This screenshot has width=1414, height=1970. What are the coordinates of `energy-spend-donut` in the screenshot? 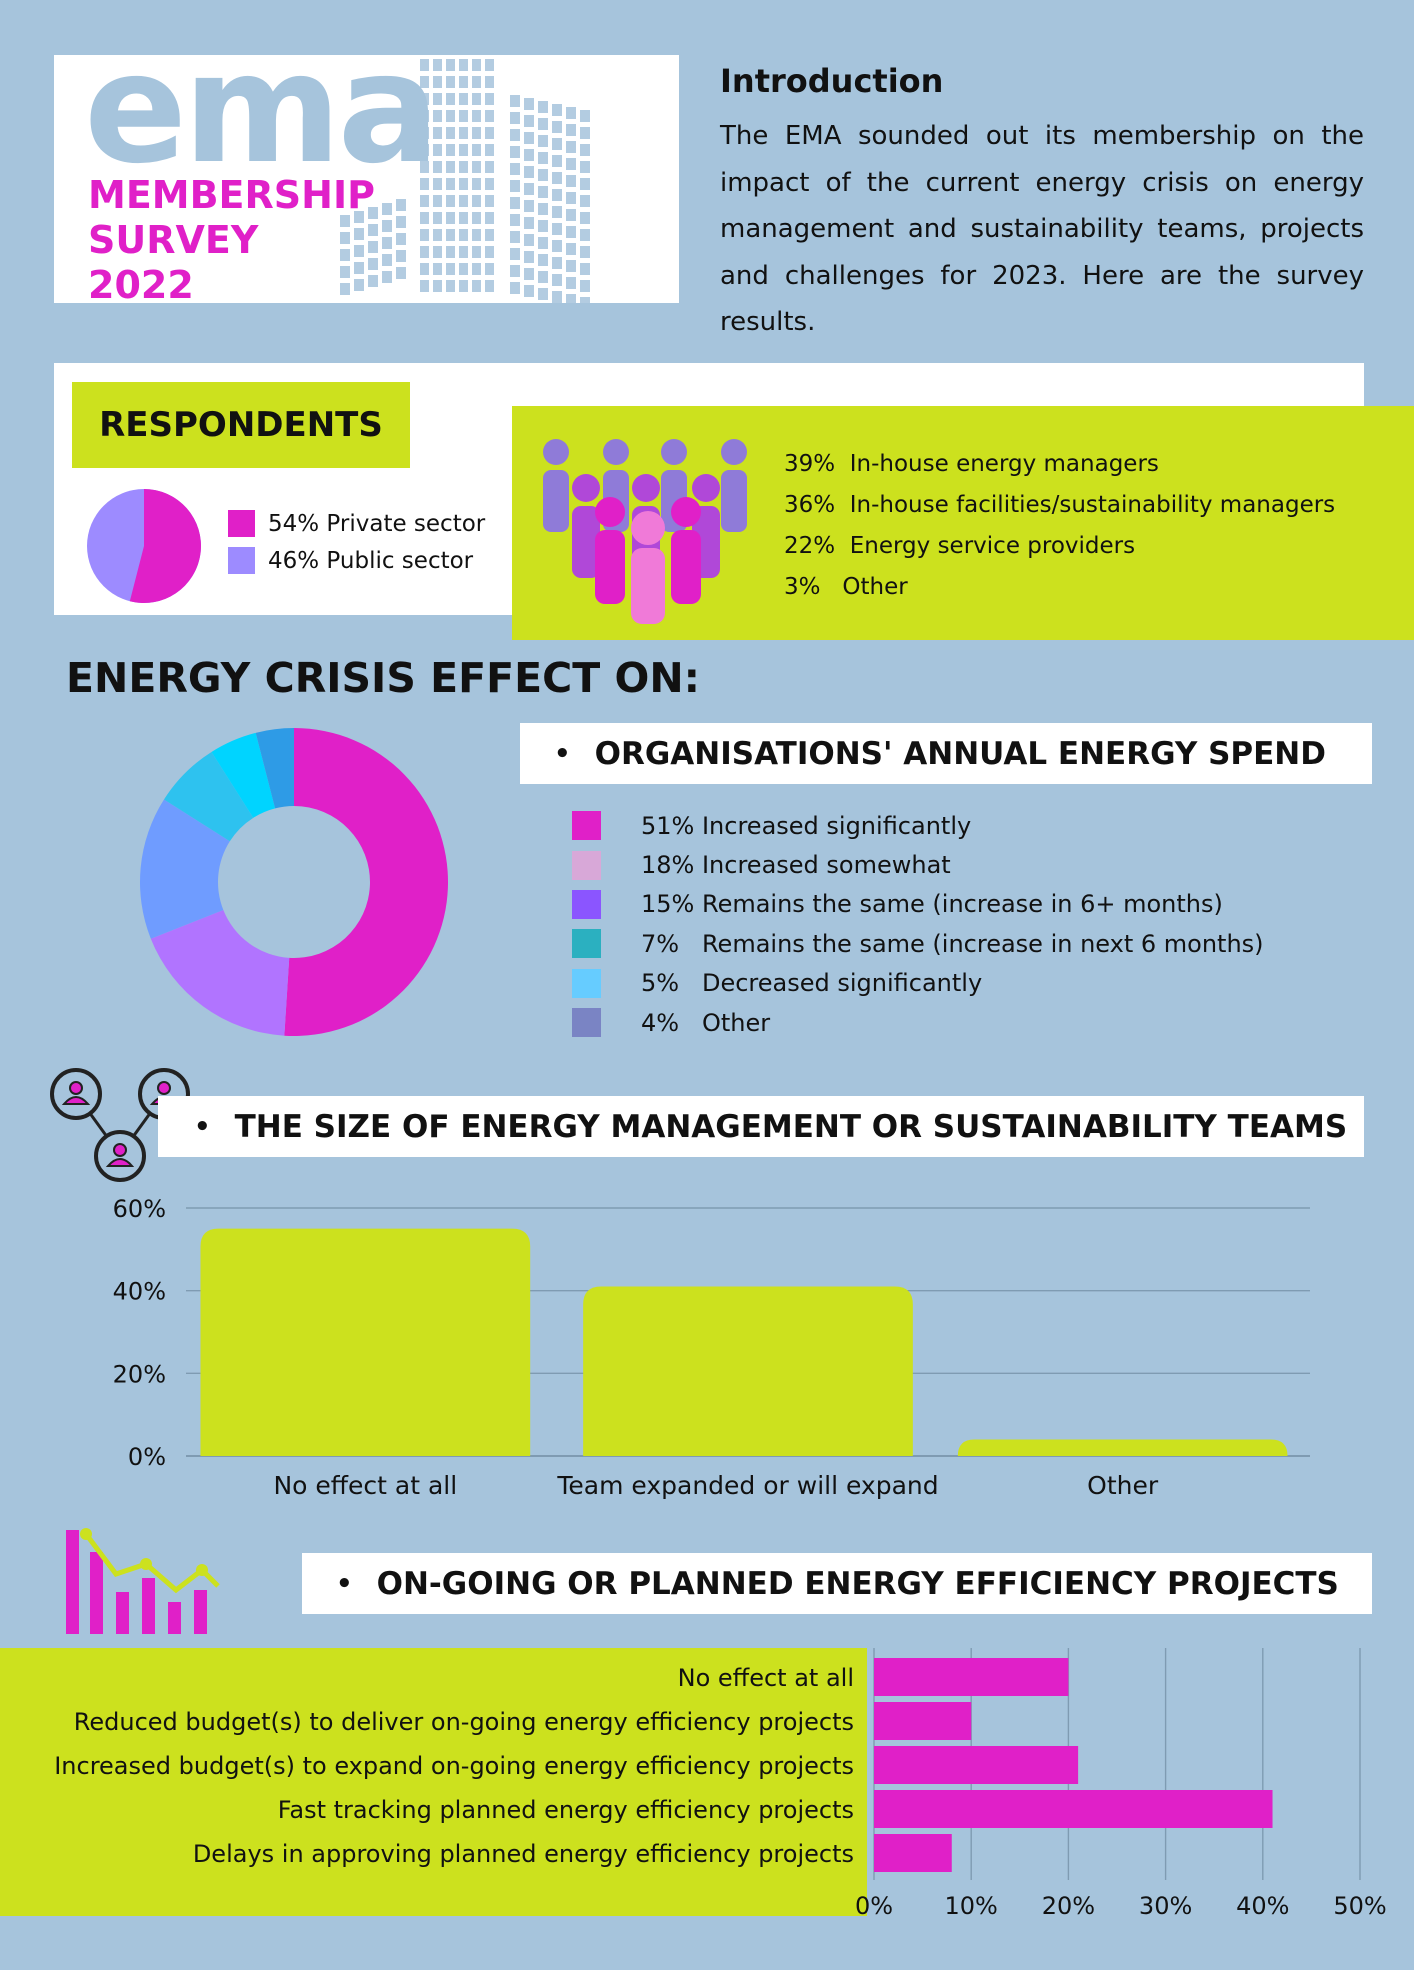 It's located at (294, 882).